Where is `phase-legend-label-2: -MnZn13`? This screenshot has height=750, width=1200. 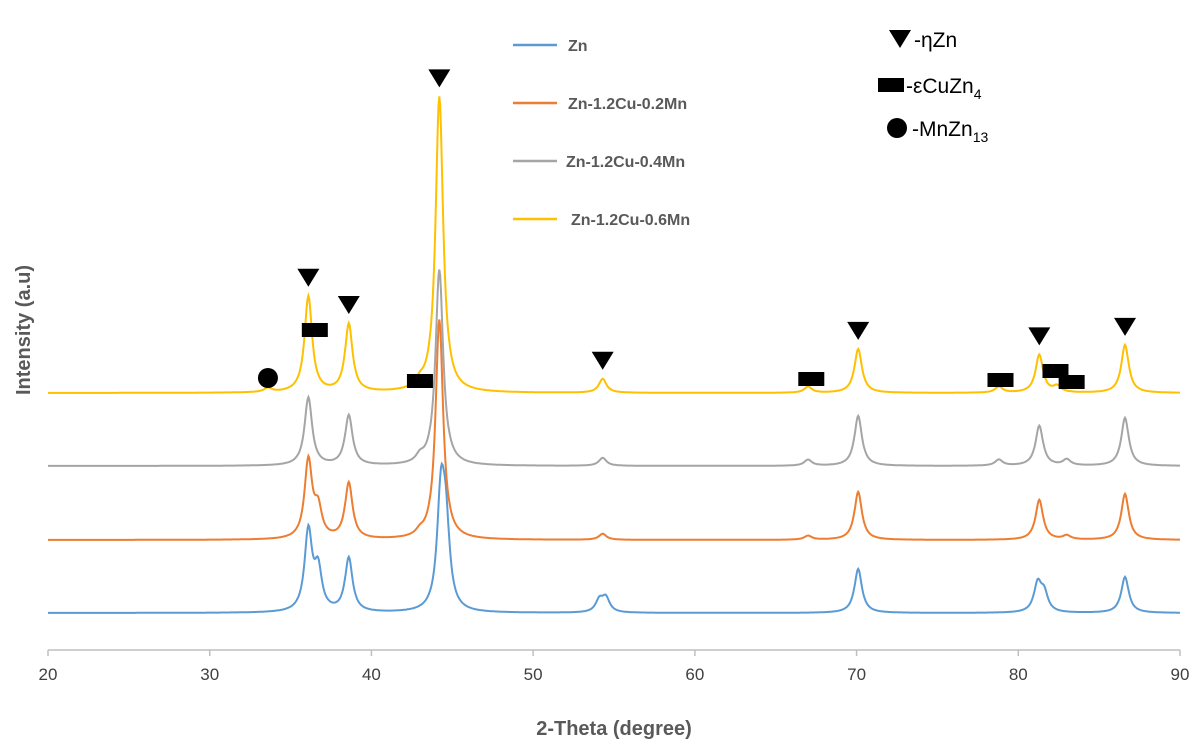 phase-legend-label-2: -MnZn13 is located at coordinates (950, 131).